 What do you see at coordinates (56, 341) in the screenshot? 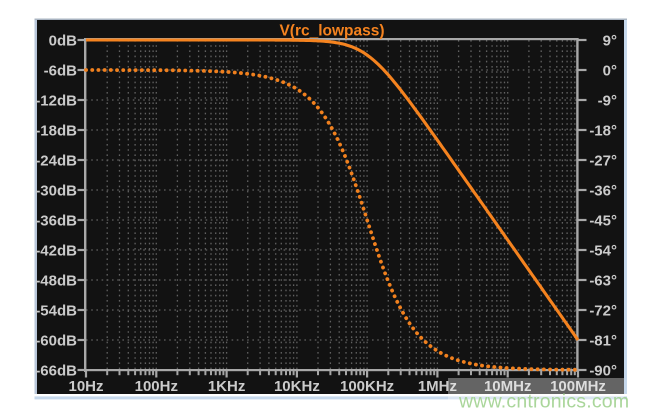
I see `svg-text: -60dB` at bounding box center [56, 341].